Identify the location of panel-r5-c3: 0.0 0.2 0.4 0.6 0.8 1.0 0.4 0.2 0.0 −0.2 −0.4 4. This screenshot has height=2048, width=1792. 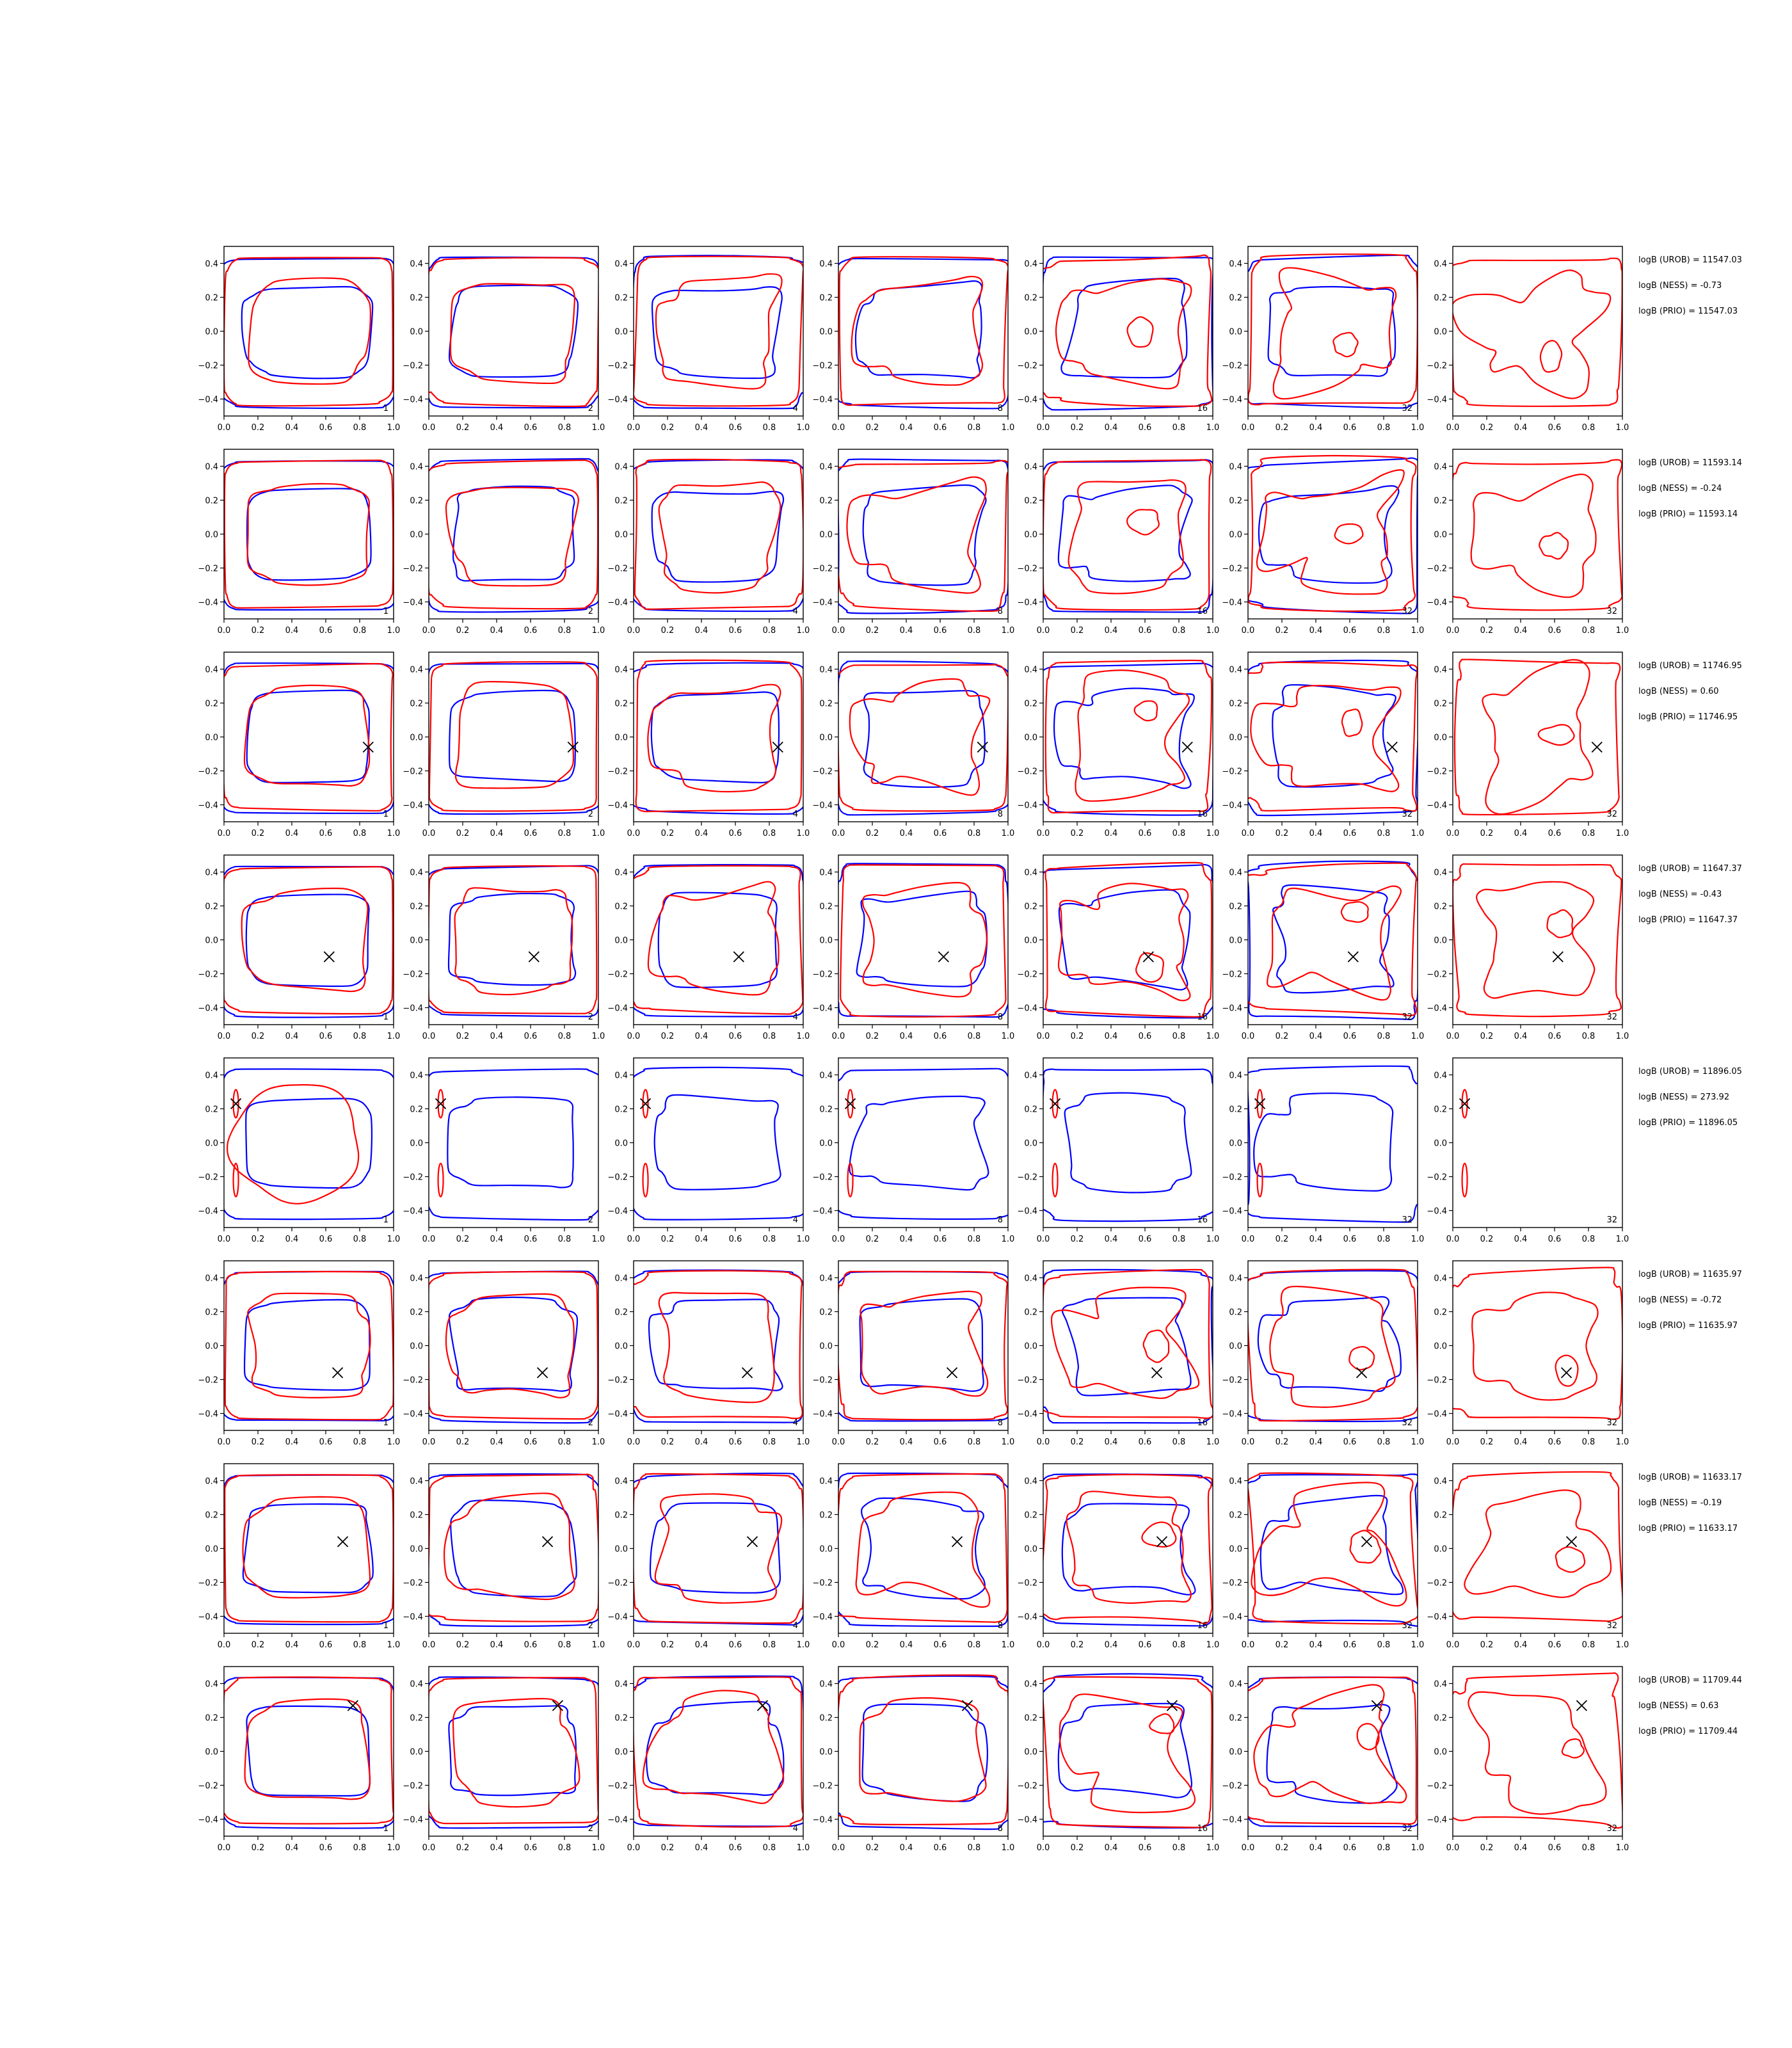
(708, 1150).